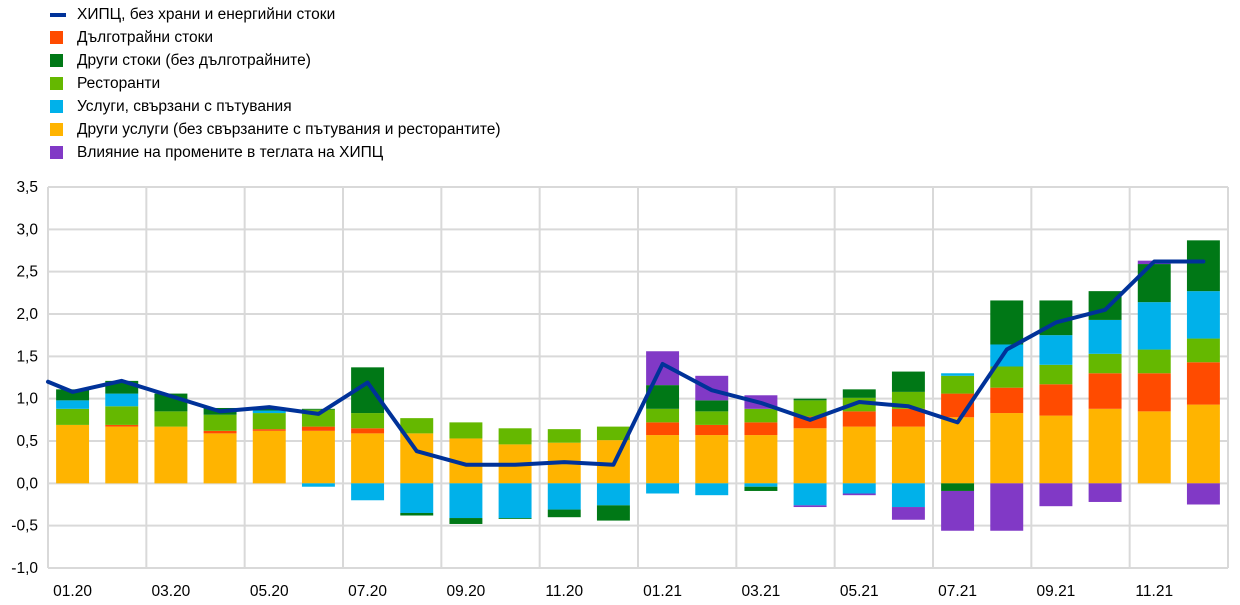  I want to click on legend-label: Ресторанти, so click(119, 83).